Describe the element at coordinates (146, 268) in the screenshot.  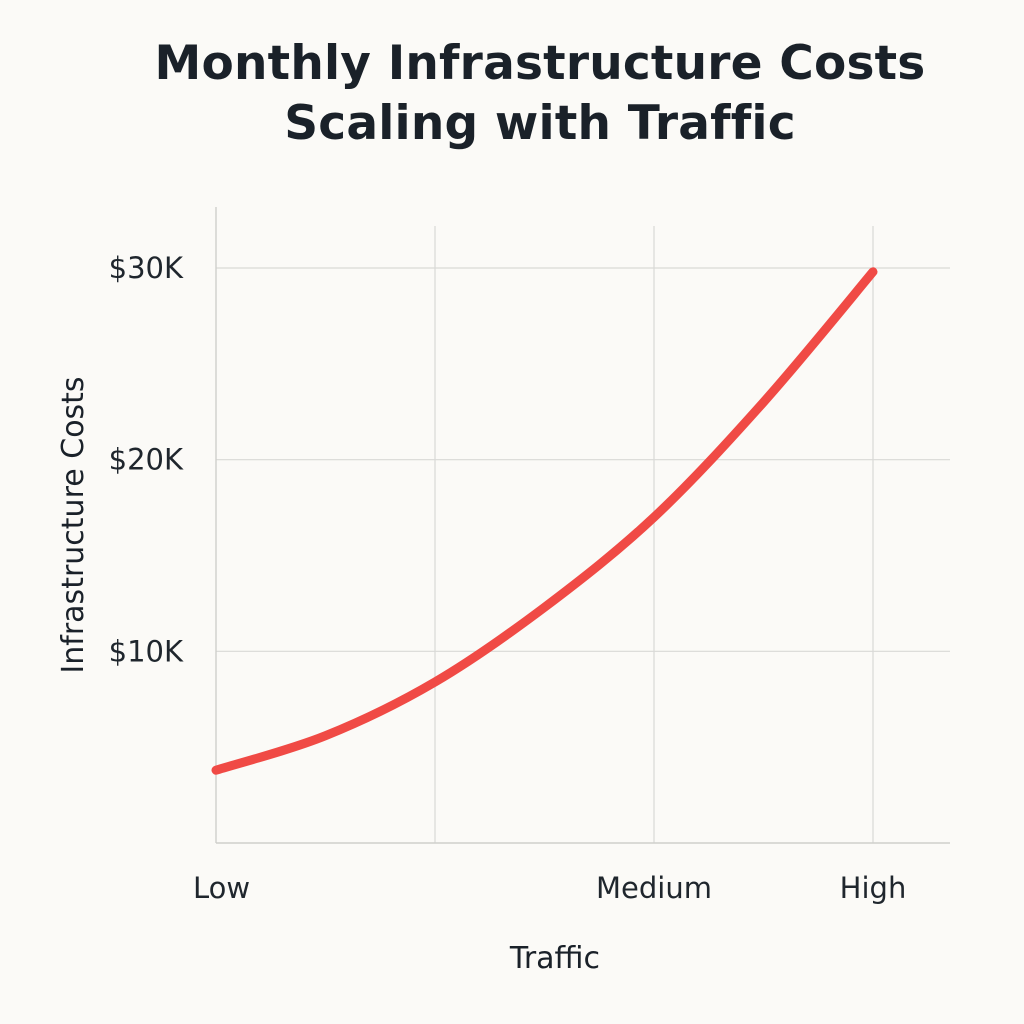
I see `y-tick-label: $30K` at that location.